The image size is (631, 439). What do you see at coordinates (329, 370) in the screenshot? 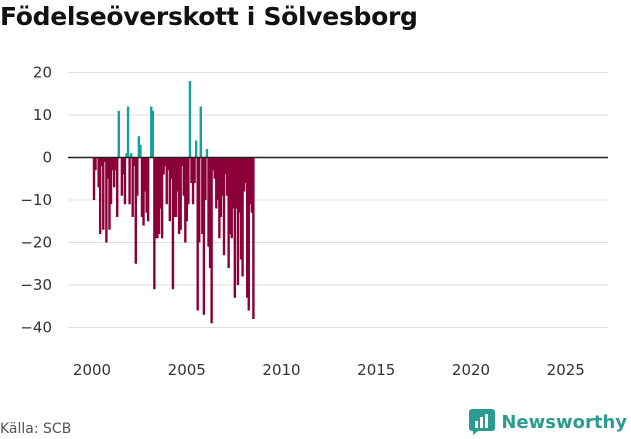
I see `x-axis-ticks: 2000 2005 2010 2015 2020 2025` at bounding box center [329, 370].